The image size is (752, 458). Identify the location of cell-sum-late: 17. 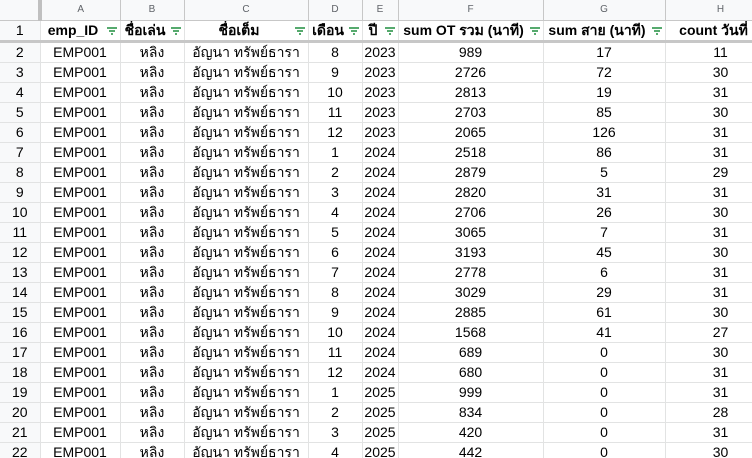
(604, 52).